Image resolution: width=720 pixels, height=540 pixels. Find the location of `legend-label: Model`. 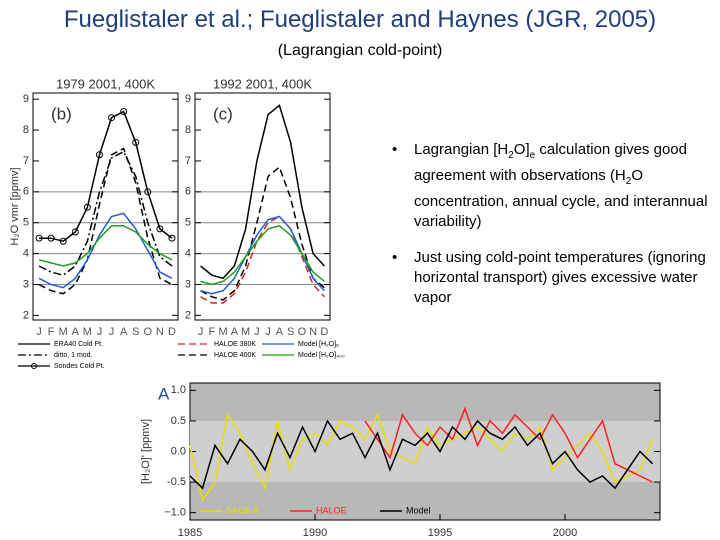

legend-label: Model is located at coordinates (418, 510).